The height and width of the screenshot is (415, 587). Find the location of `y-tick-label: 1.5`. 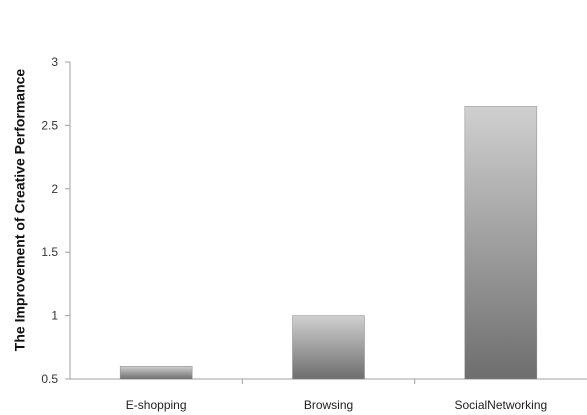

y-tick-label: 1.5 is located at coordinates (49, 252).